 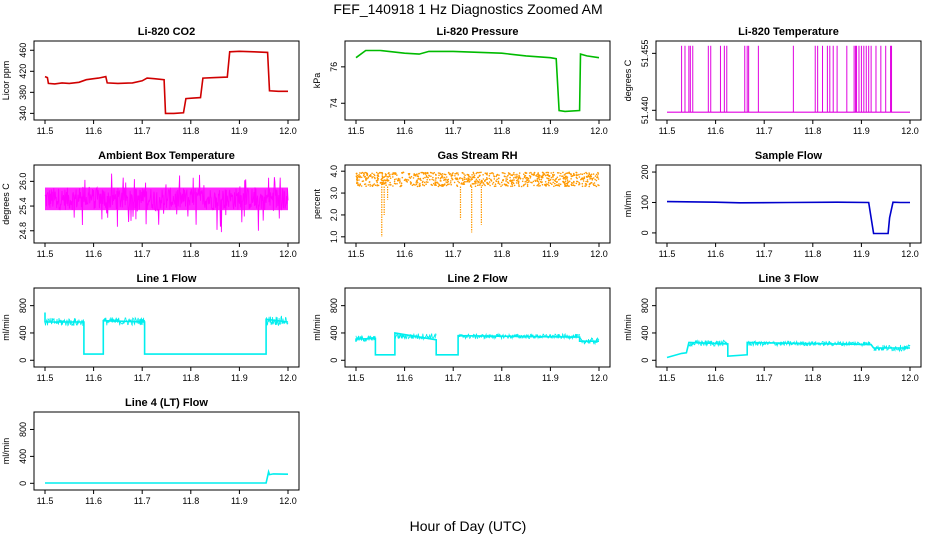 What do you see at coordinates (501, 131) in the screenshot?
I see `x-tick-label: 11.8` at bounding box center [501, 131].